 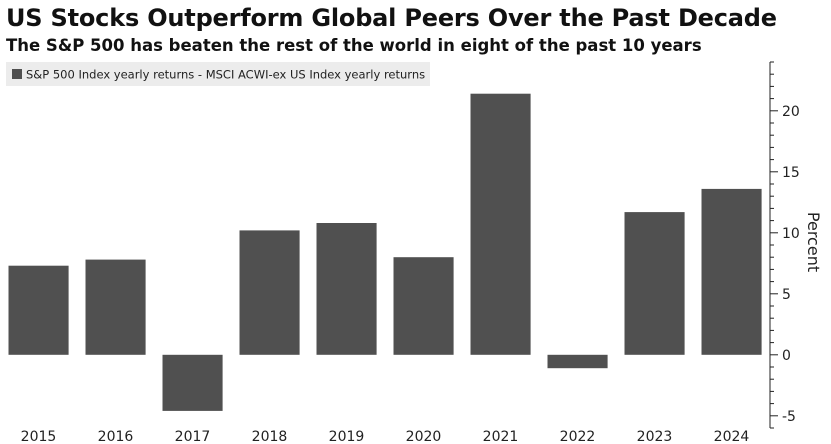 I want to click on x-tick-label: 2019, so click(x=347, y=436).